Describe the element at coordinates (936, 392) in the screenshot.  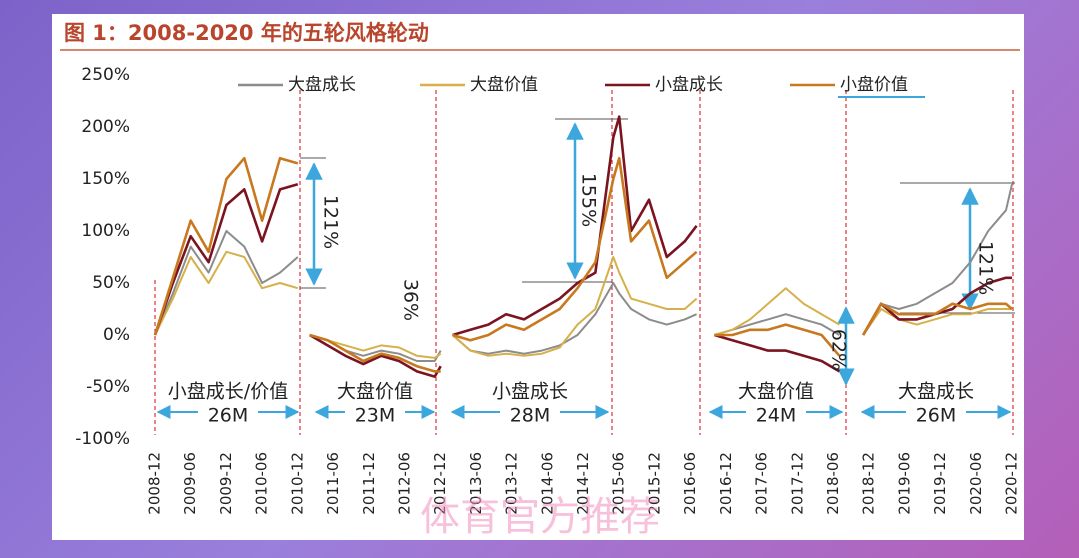
I see `period-label: 大盘成长` at that location.